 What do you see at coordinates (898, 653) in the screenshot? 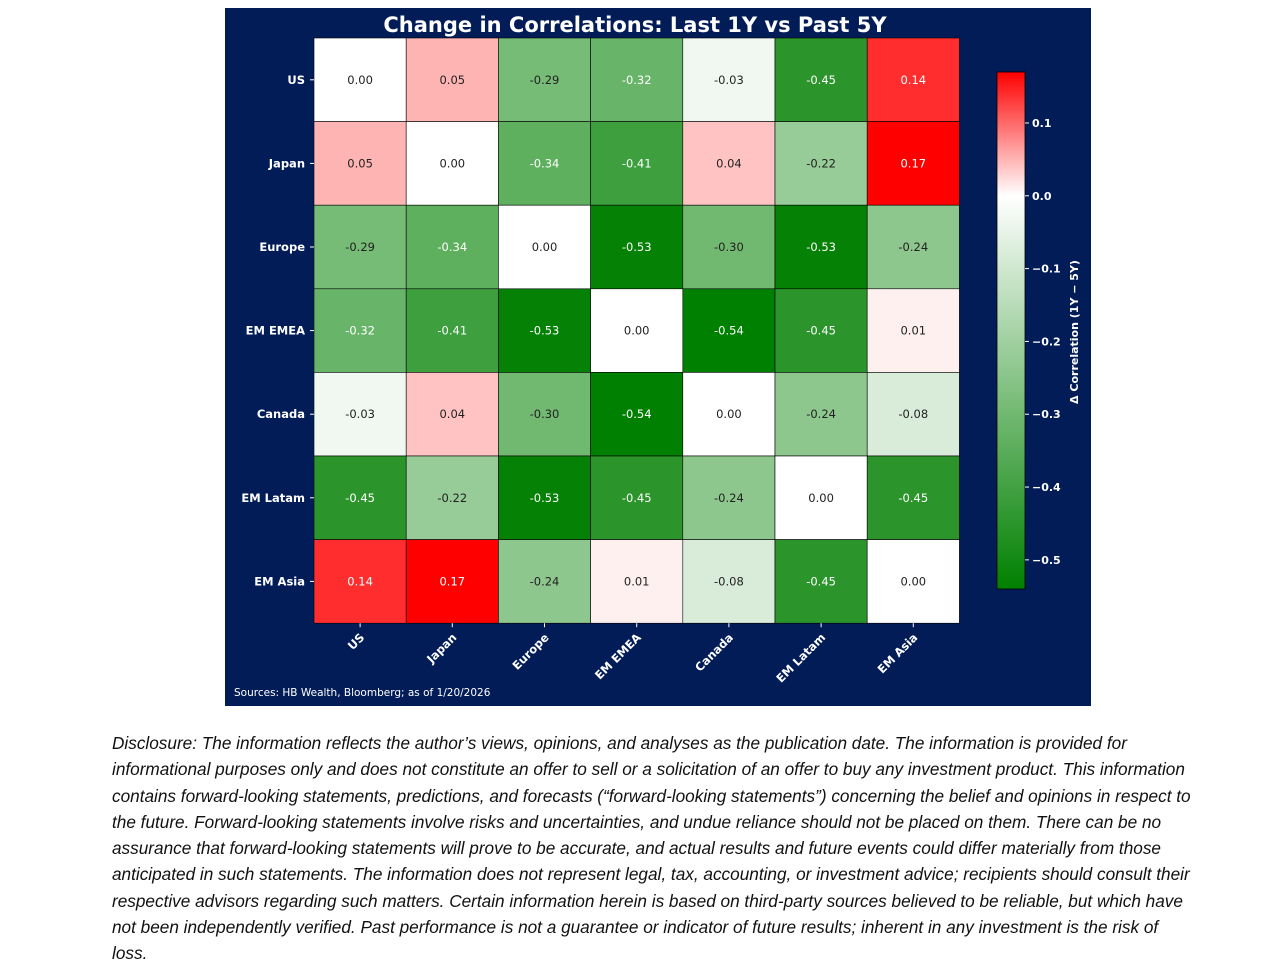
I see `x-tick-label: EM Asia` at bounding box center [898, 653].